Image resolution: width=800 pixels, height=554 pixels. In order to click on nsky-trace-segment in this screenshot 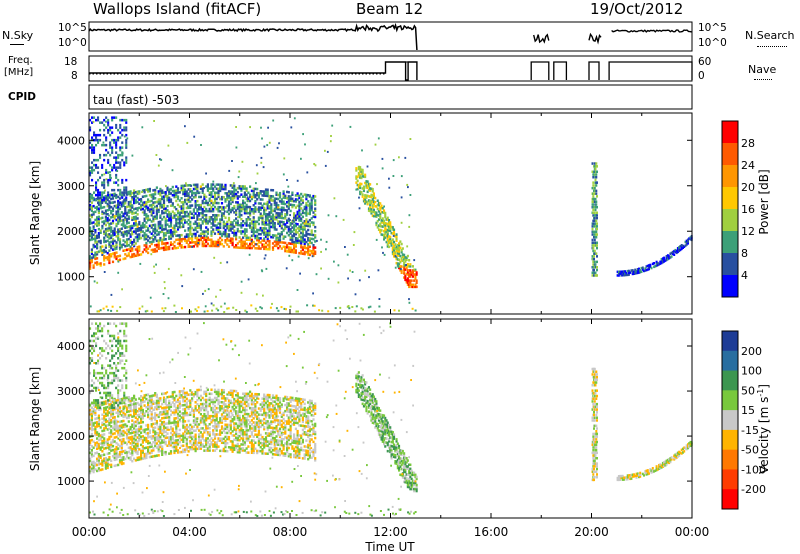, I will do `click(595, 38)`.